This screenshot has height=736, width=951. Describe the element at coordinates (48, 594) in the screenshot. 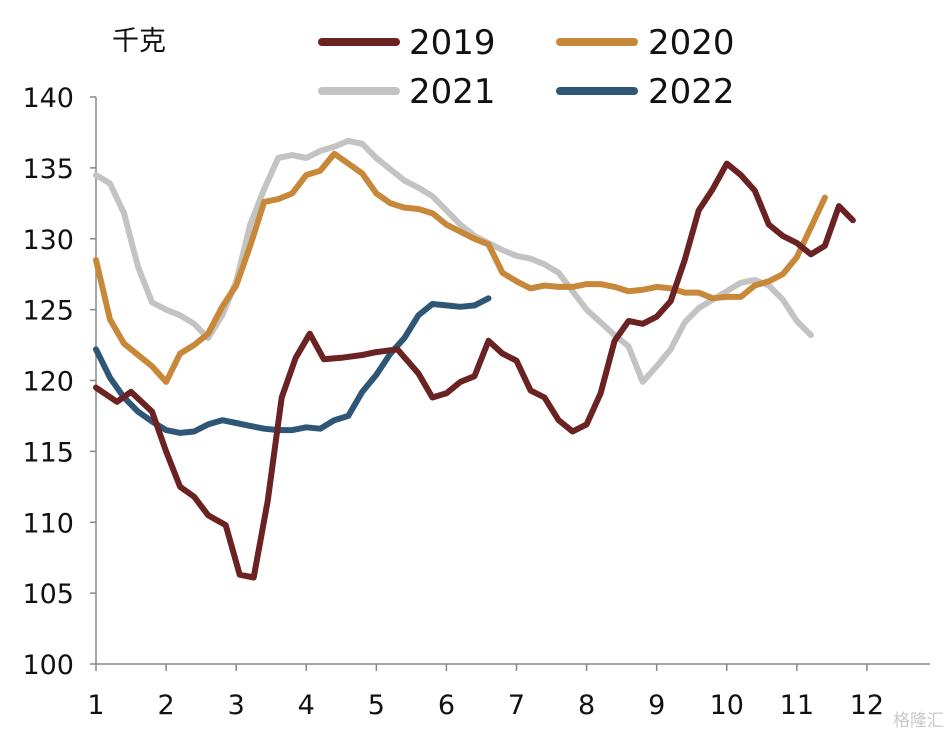

I see `y-tick-label-105: 105` at that location.